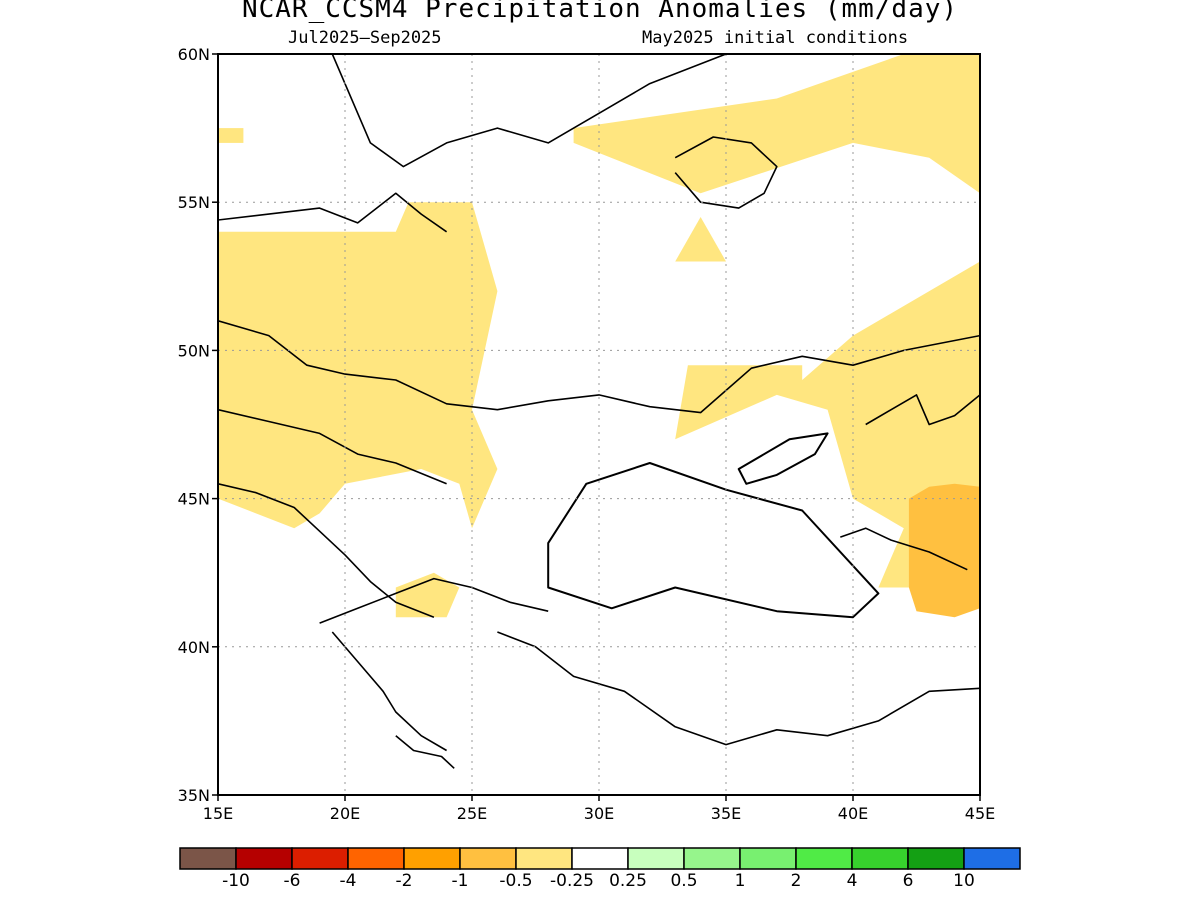 The width and height of the screenshot is (1200, 900). I want to click on colorbar-label: 0.5, so click(683, 881).